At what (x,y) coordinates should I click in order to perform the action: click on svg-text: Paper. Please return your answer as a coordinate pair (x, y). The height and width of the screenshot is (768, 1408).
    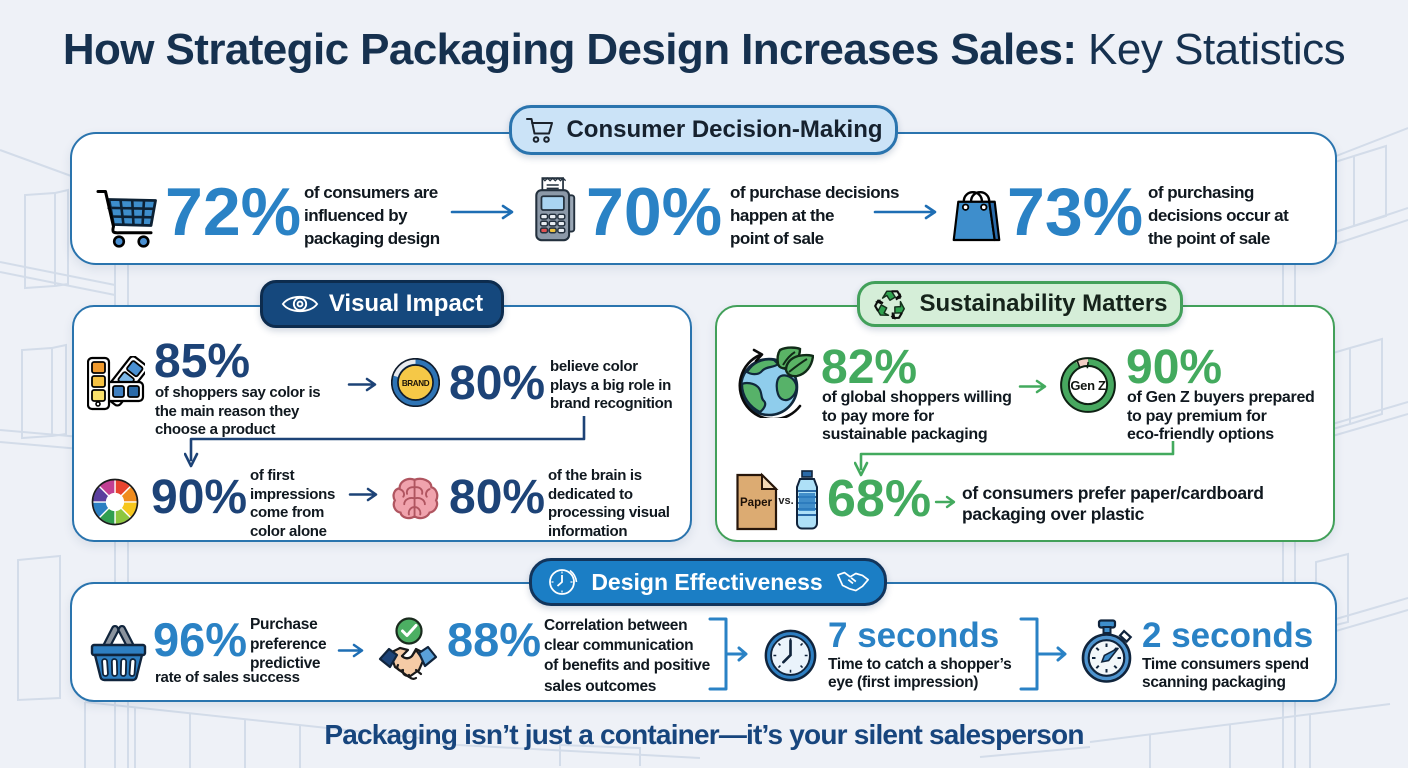
    Looking at the image, I should click on (756, 503).